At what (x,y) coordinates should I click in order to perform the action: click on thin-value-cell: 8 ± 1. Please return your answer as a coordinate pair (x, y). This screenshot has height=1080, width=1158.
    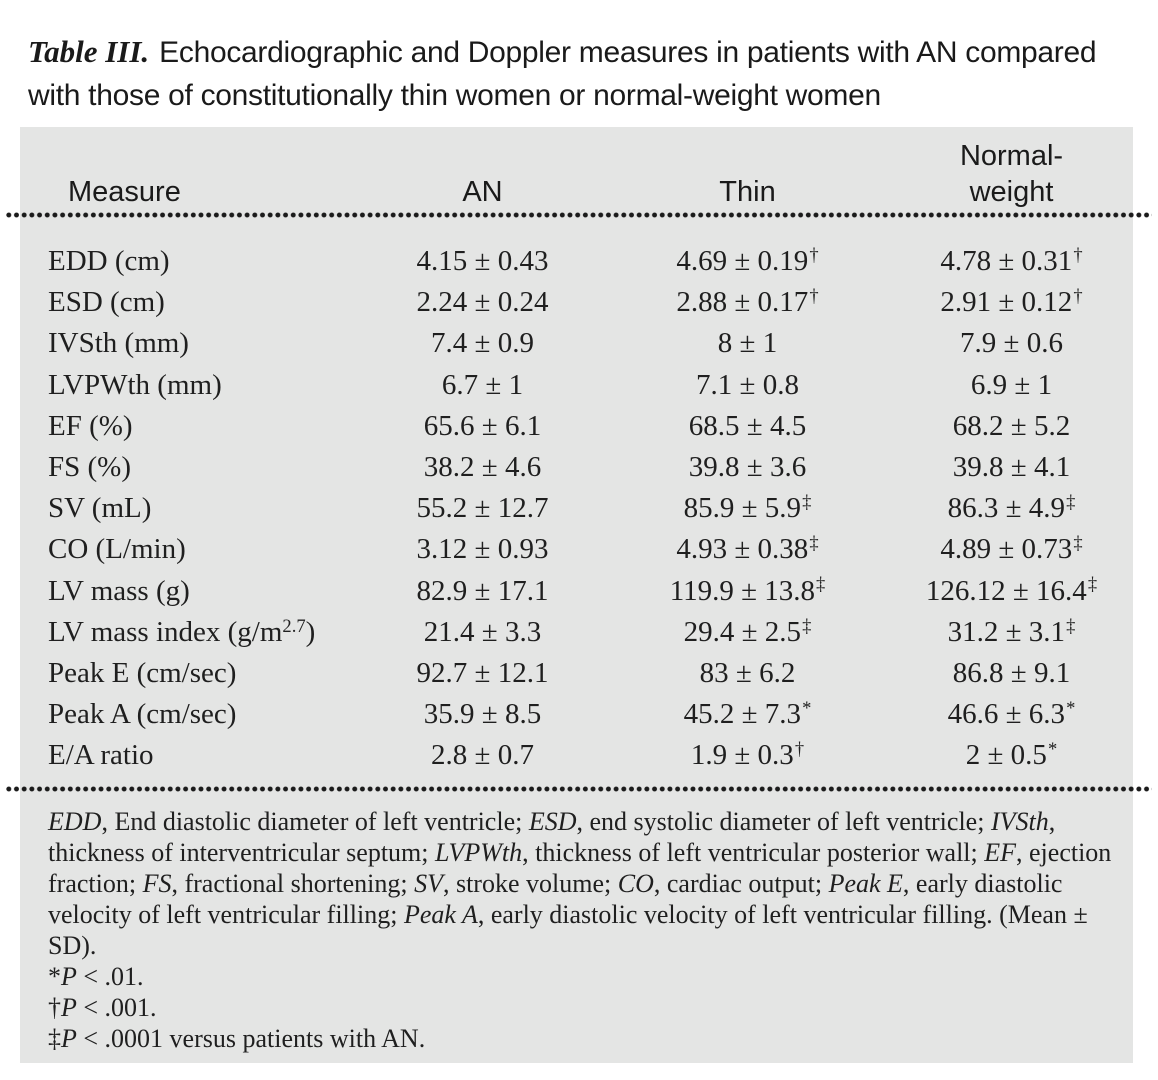
    Looking at the image, I should click on (747, 343).